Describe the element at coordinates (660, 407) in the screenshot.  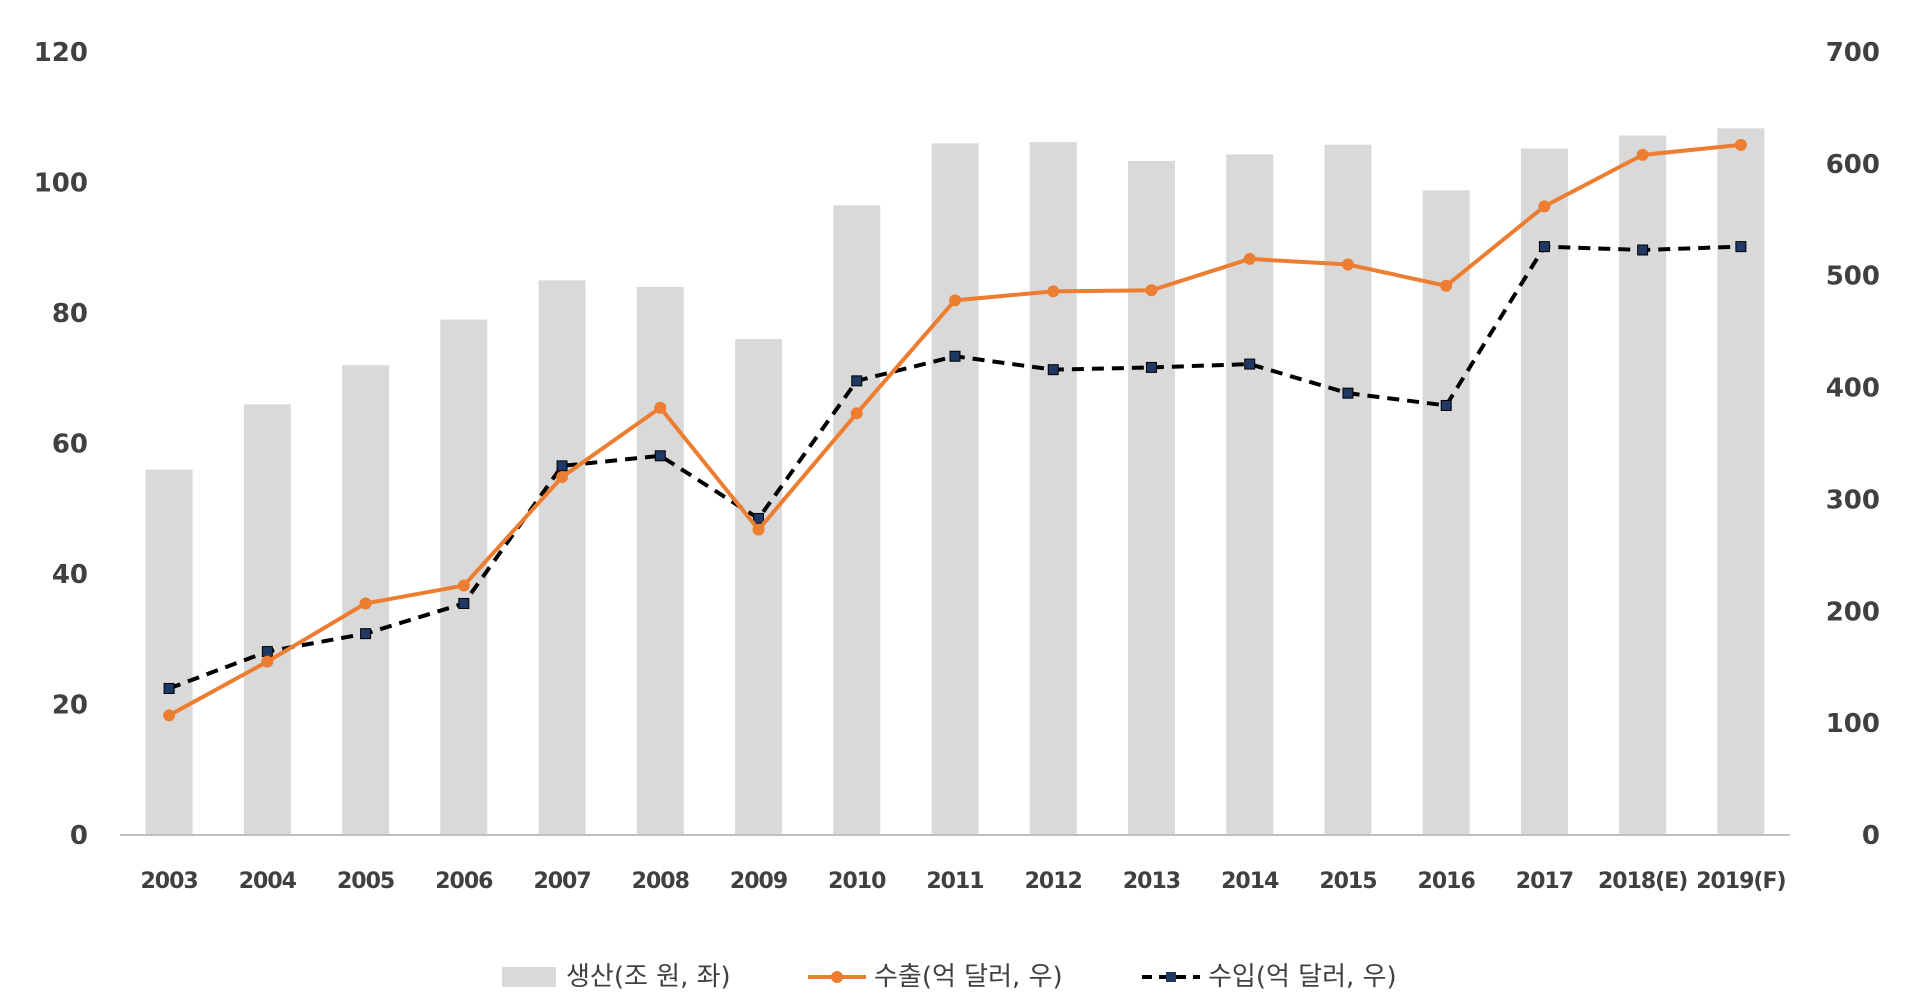
I see `export-marker-2008` at that location.